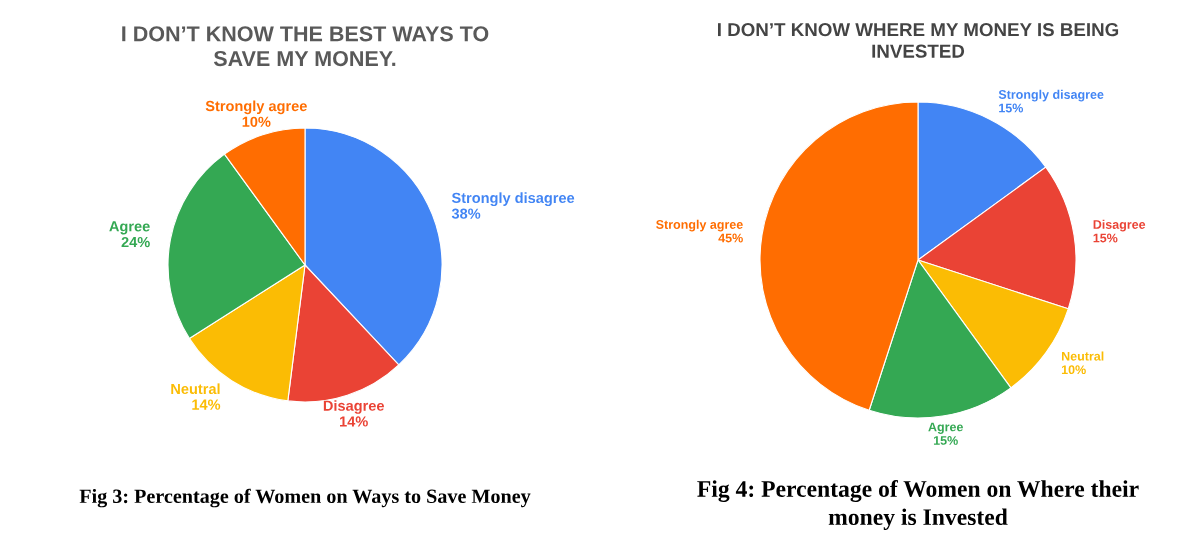 The width and height of the screenshot is (1195, 539). What do you see at coordinates (135, 242) in the screenshot?
I see `data-label: 24%` at bounding box center [135, 242].